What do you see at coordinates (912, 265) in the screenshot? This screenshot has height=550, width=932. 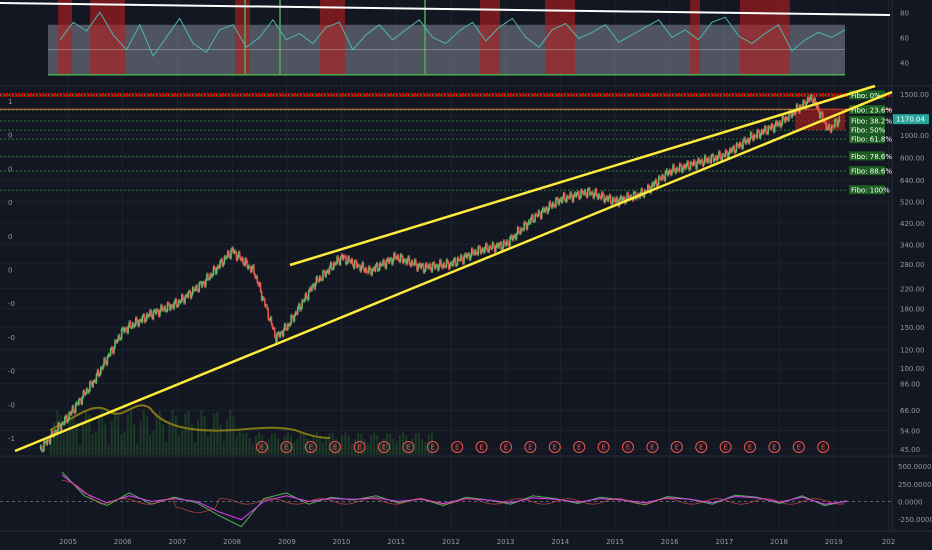 I see `price-tick-label: 280.00` at bounding box center [912, 265].